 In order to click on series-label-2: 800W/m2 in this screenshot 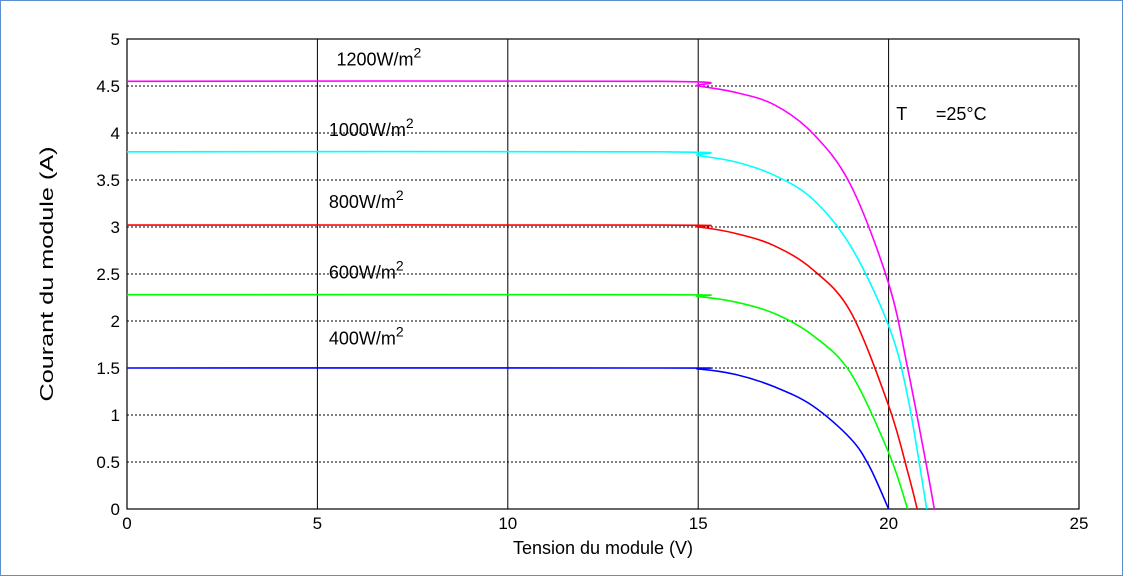, I will do `click(366, 199)`.